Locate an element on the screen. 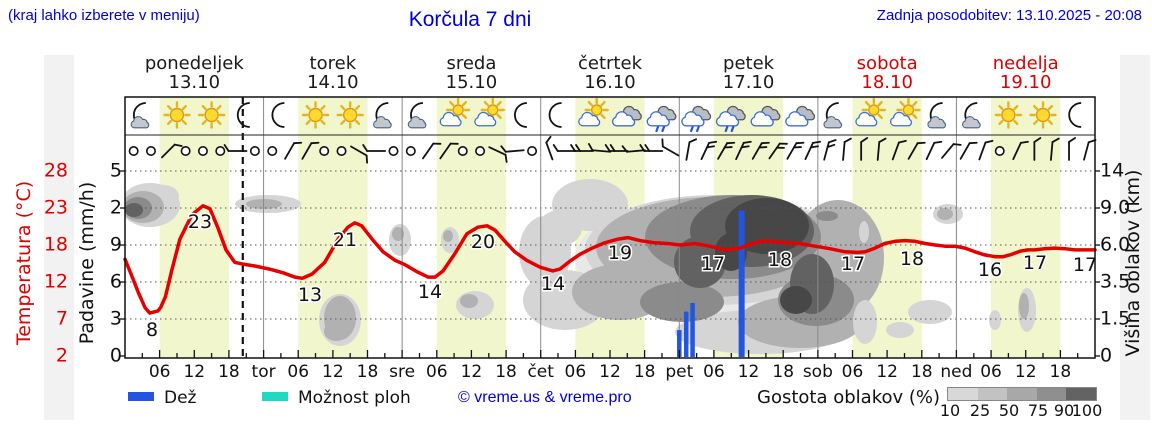 The image size is (1152, 443). day-name: ponedeljek is located at coordinates (194, 63).